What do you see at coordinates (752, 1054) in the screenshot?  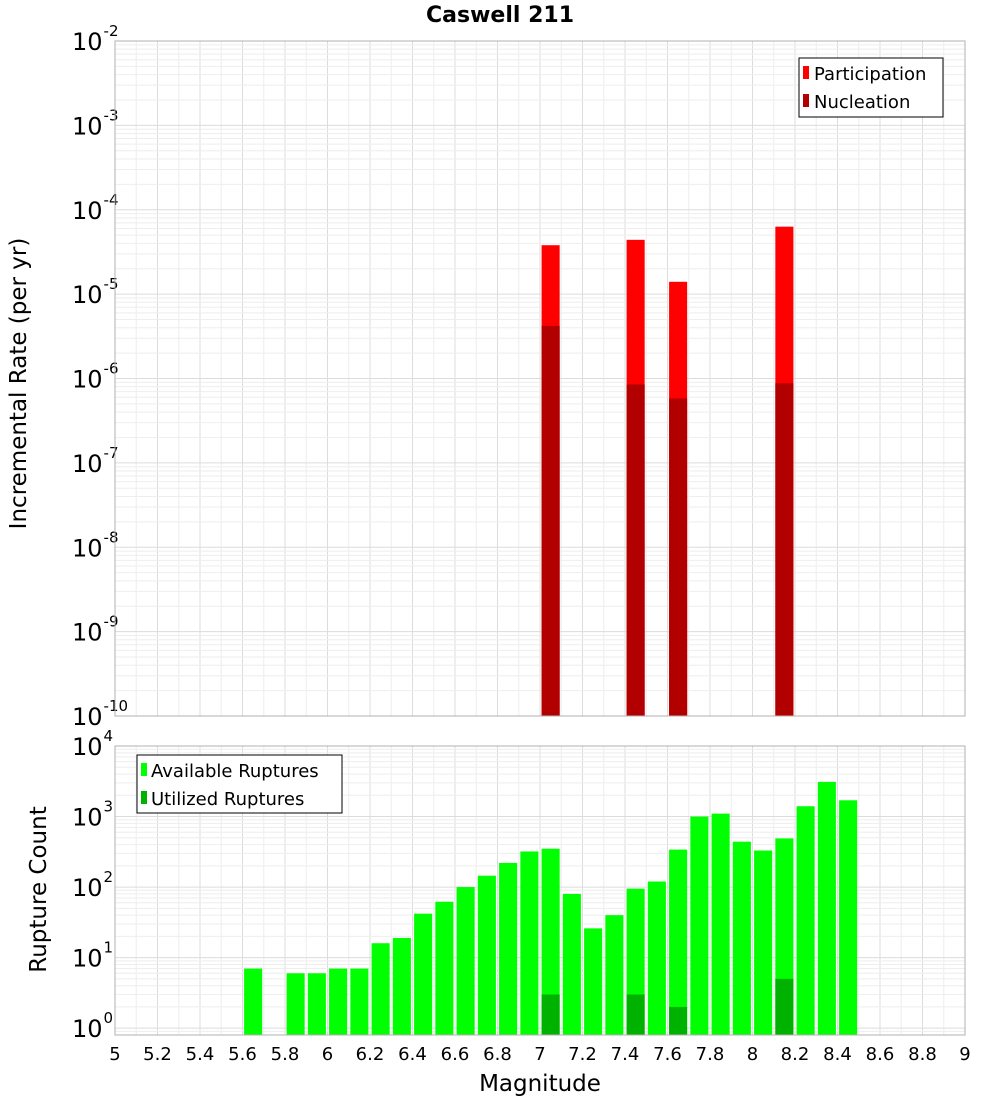 I see `x-tick-label: 8` at bounding box center [752, 1054].